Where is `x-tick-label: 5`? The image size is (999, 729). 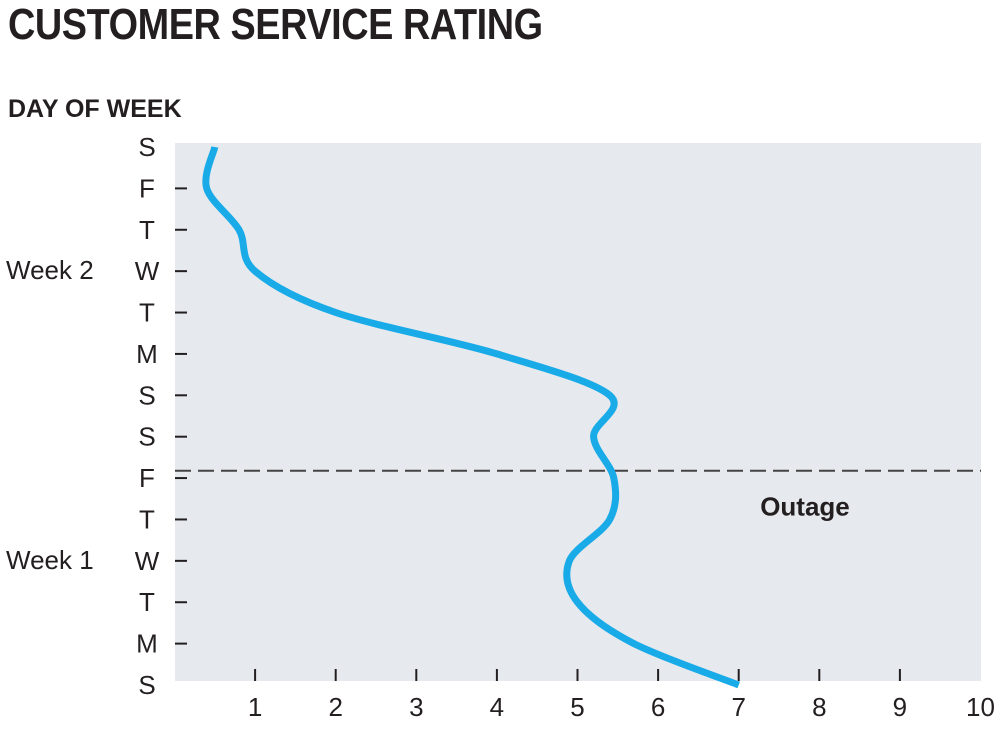
x-tick-label: 5 is located at coordinates (577, 707).